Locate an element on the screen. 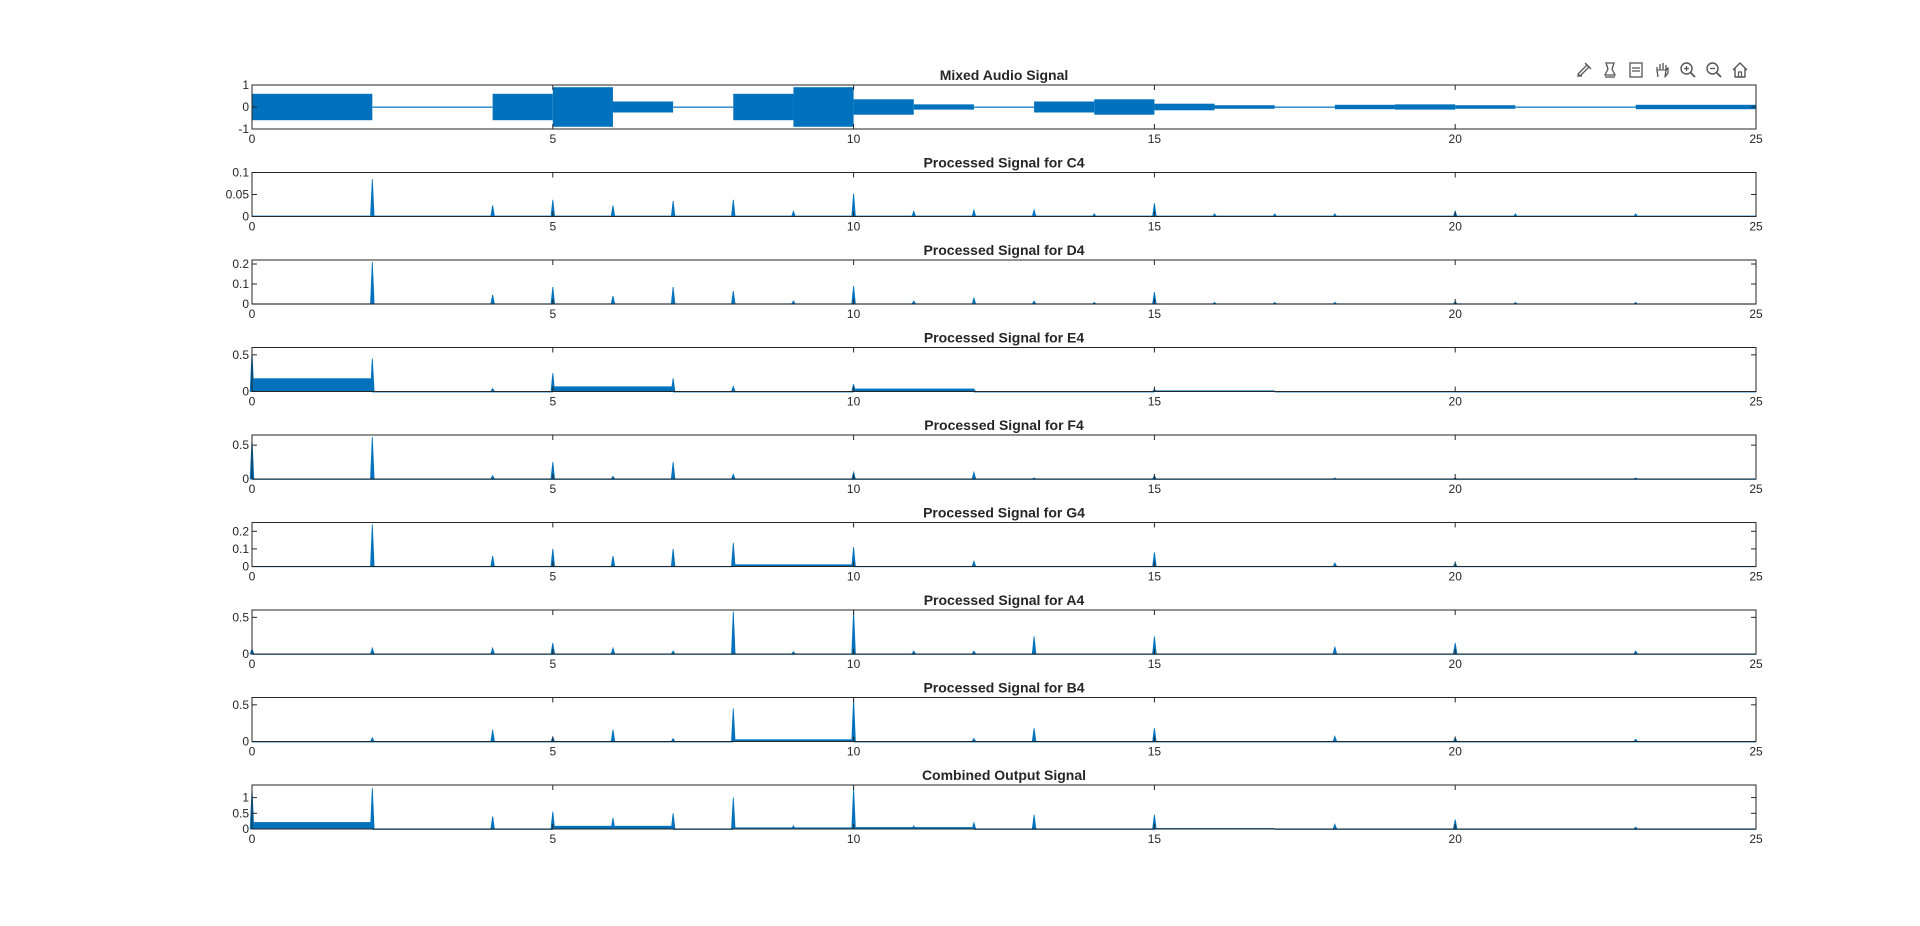 The height and width of the screenshot is (926, 1920). x-tick-label: 15 is located at coordinates (1155, 314).